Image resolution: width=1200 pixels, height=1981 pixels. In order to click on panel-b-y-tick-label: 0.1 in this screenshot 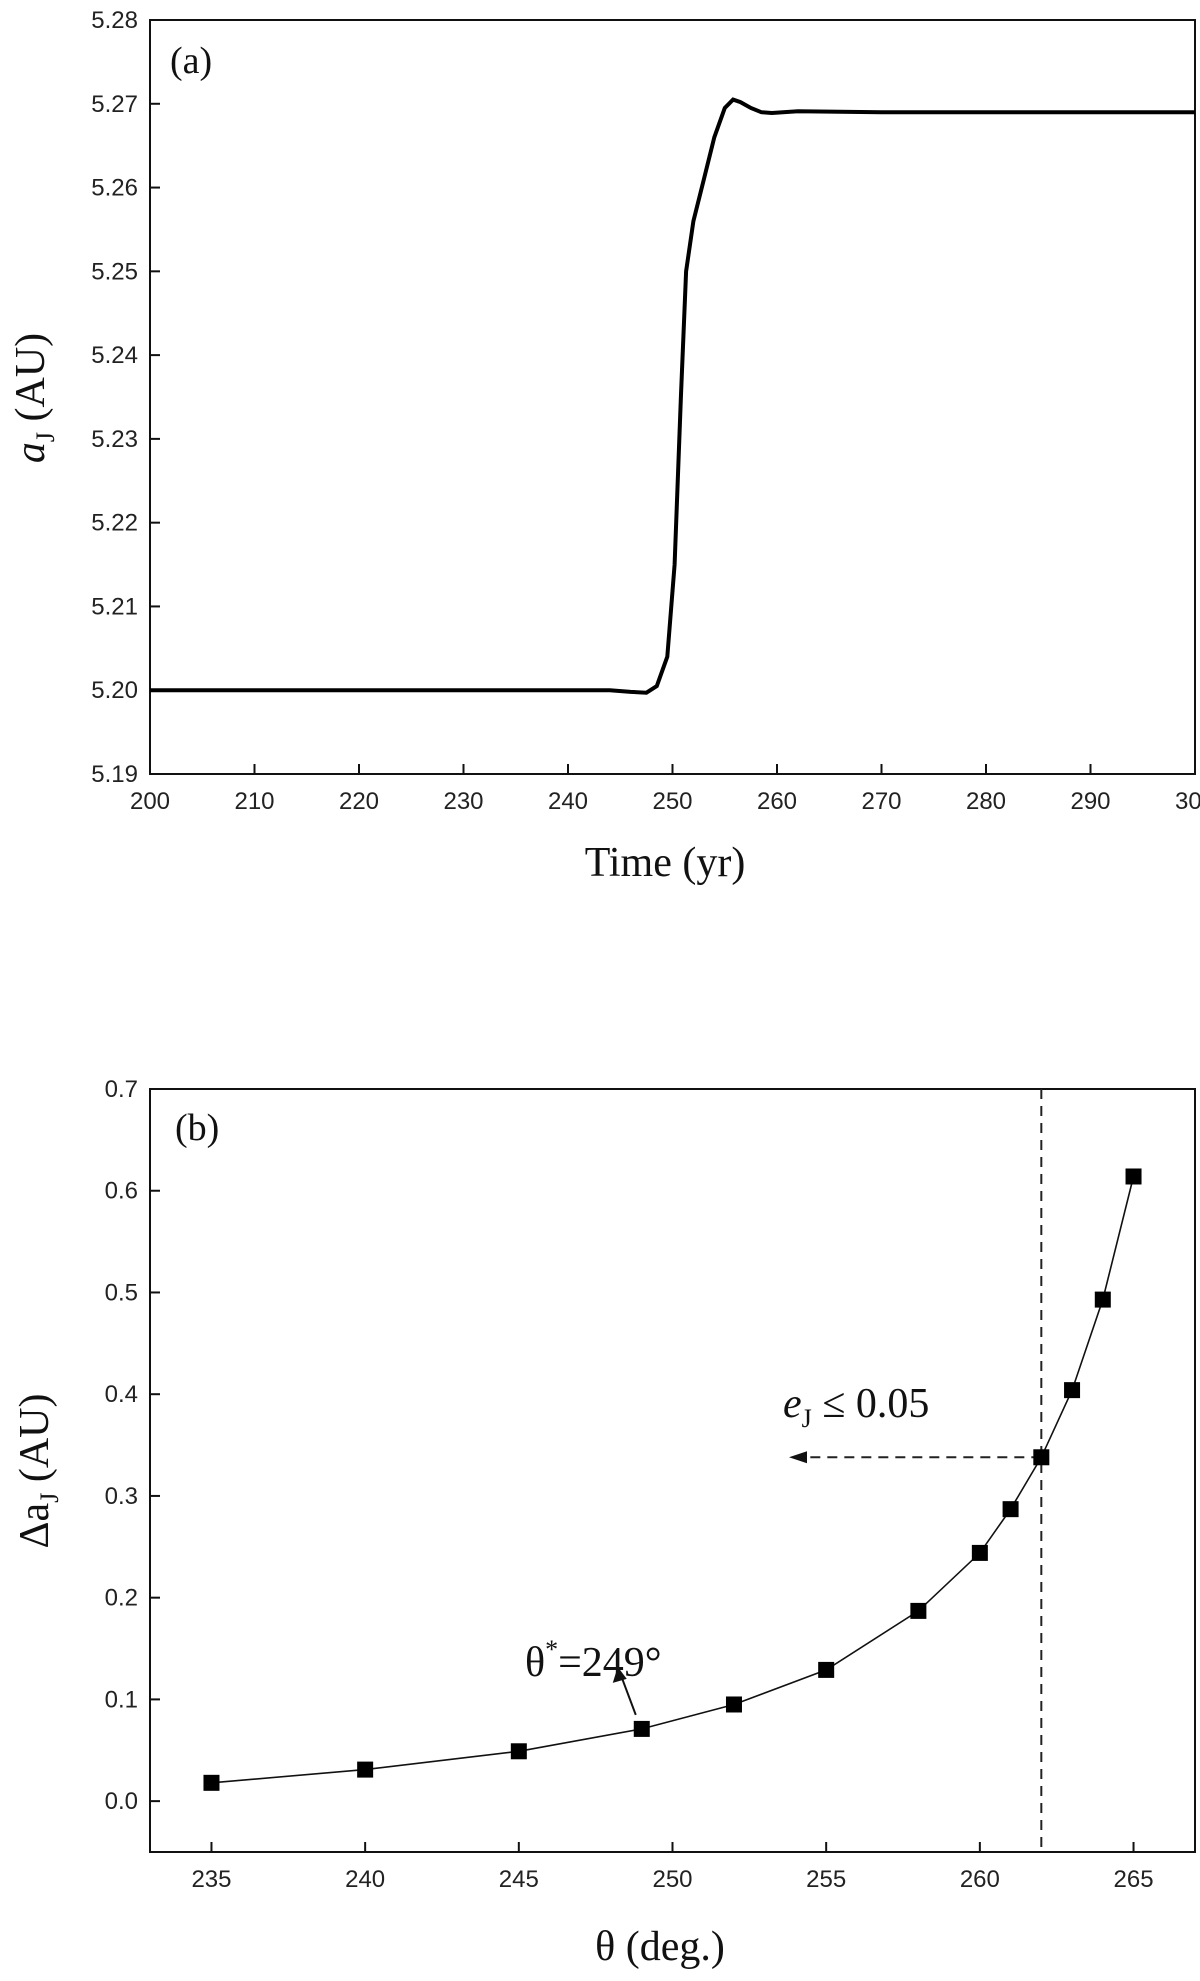, I will do `click(121, 1699)`.